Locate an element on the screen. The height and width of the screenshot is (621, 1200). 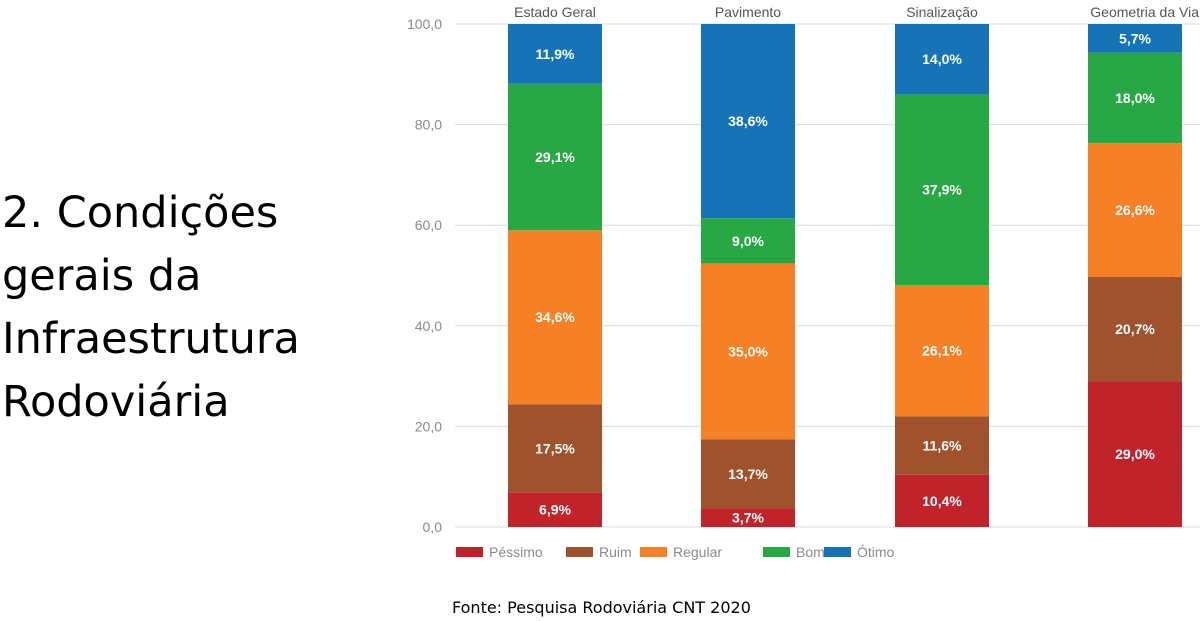
data-label: 20,7% is located at coordinates (1135, 329).